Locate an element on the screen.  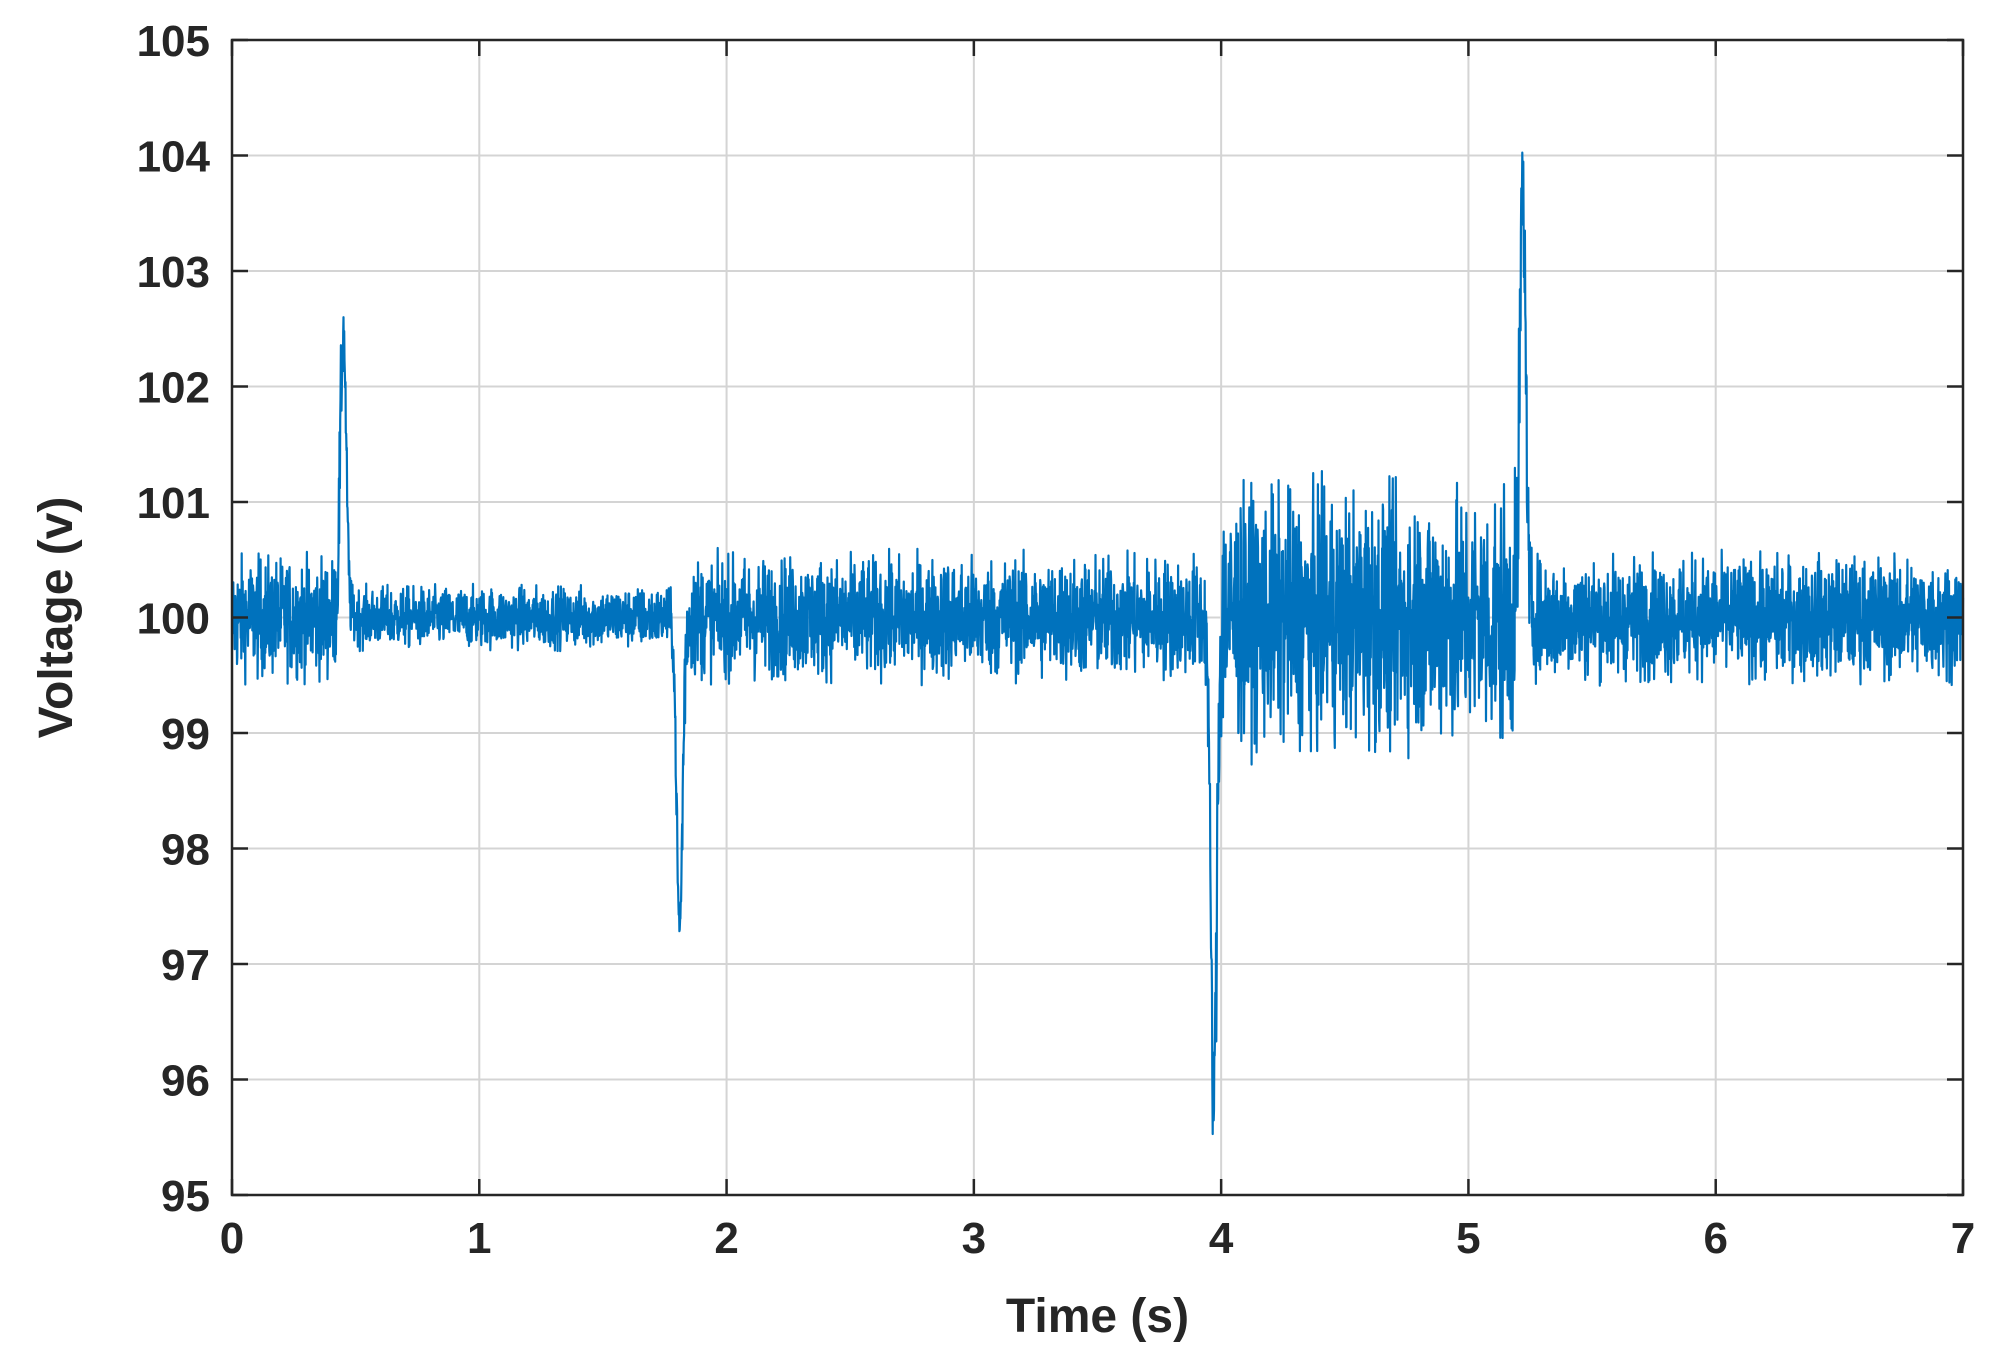
x-tick-label: 0 is located at coordinates (232, 1238).